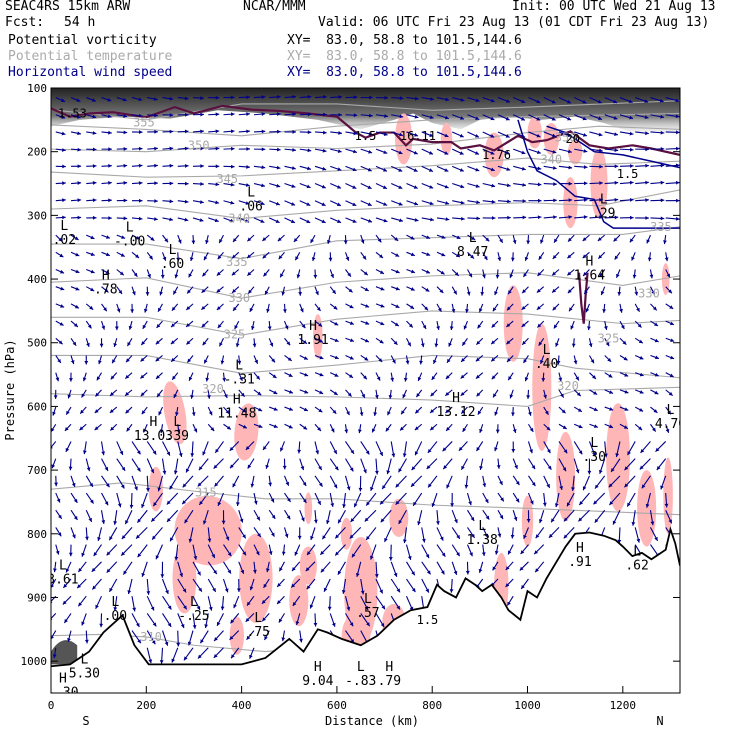 The image size is (740, 740). Describe the element at coordinates (64, 240) in the screenshot. I see `extremum-value: .02` at that location.